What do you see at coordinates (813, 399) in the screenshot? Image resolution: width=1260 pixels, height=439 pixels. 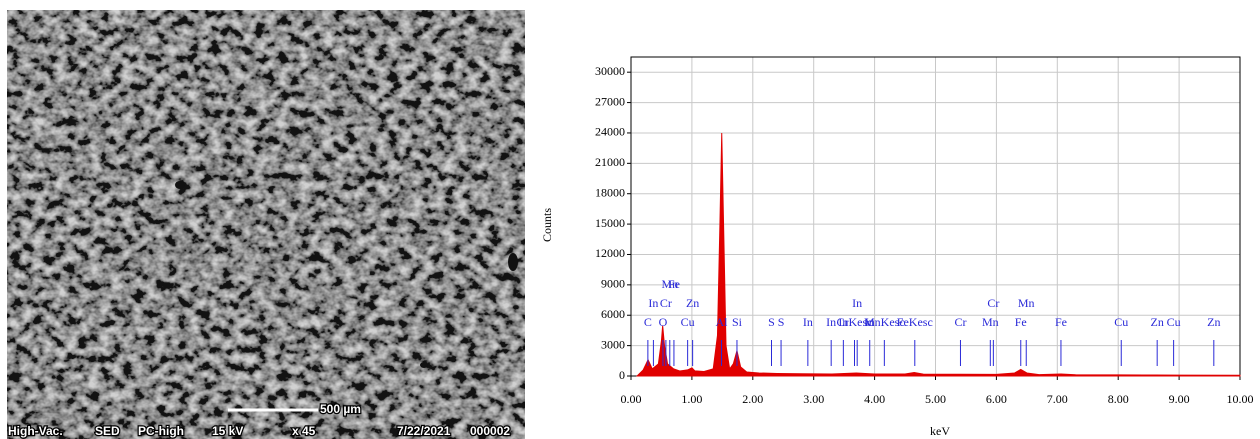 I see `x-tick-label: 3.00` at bounding box center [813, 399].